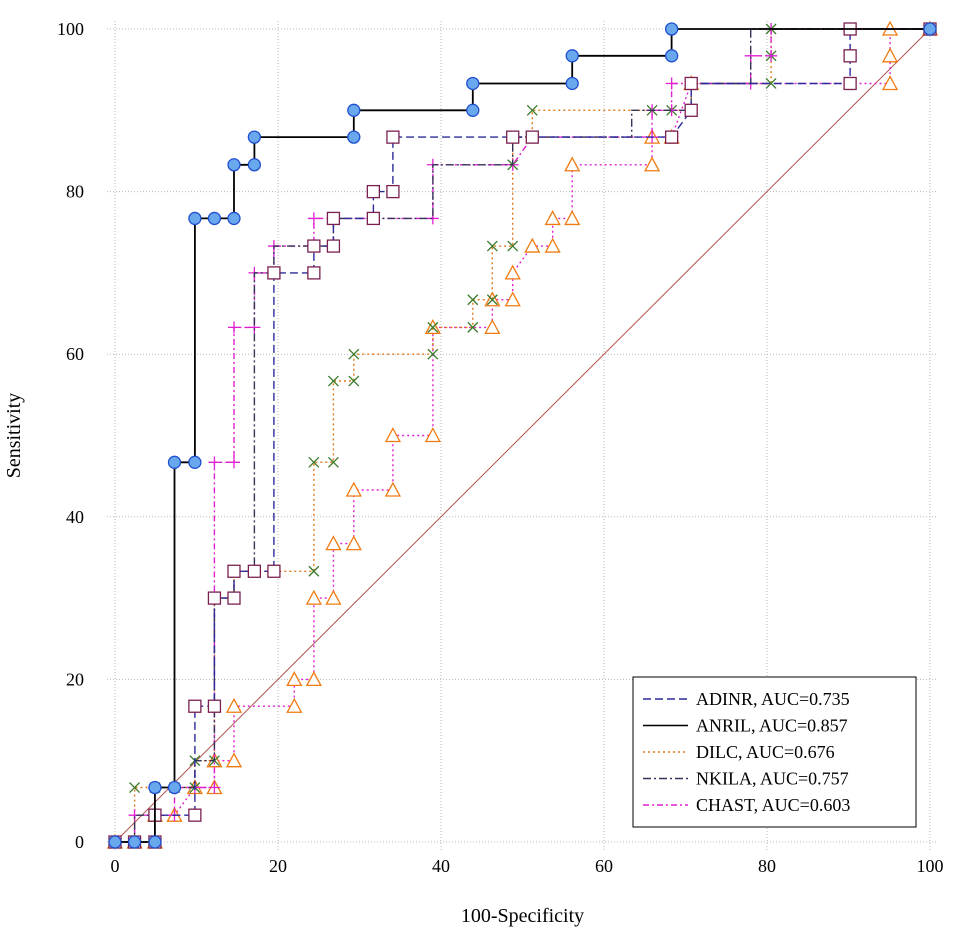 The width and height of the screenshot is (957, 938). I want to click on x-tick-label: 0, so click(115, 866).